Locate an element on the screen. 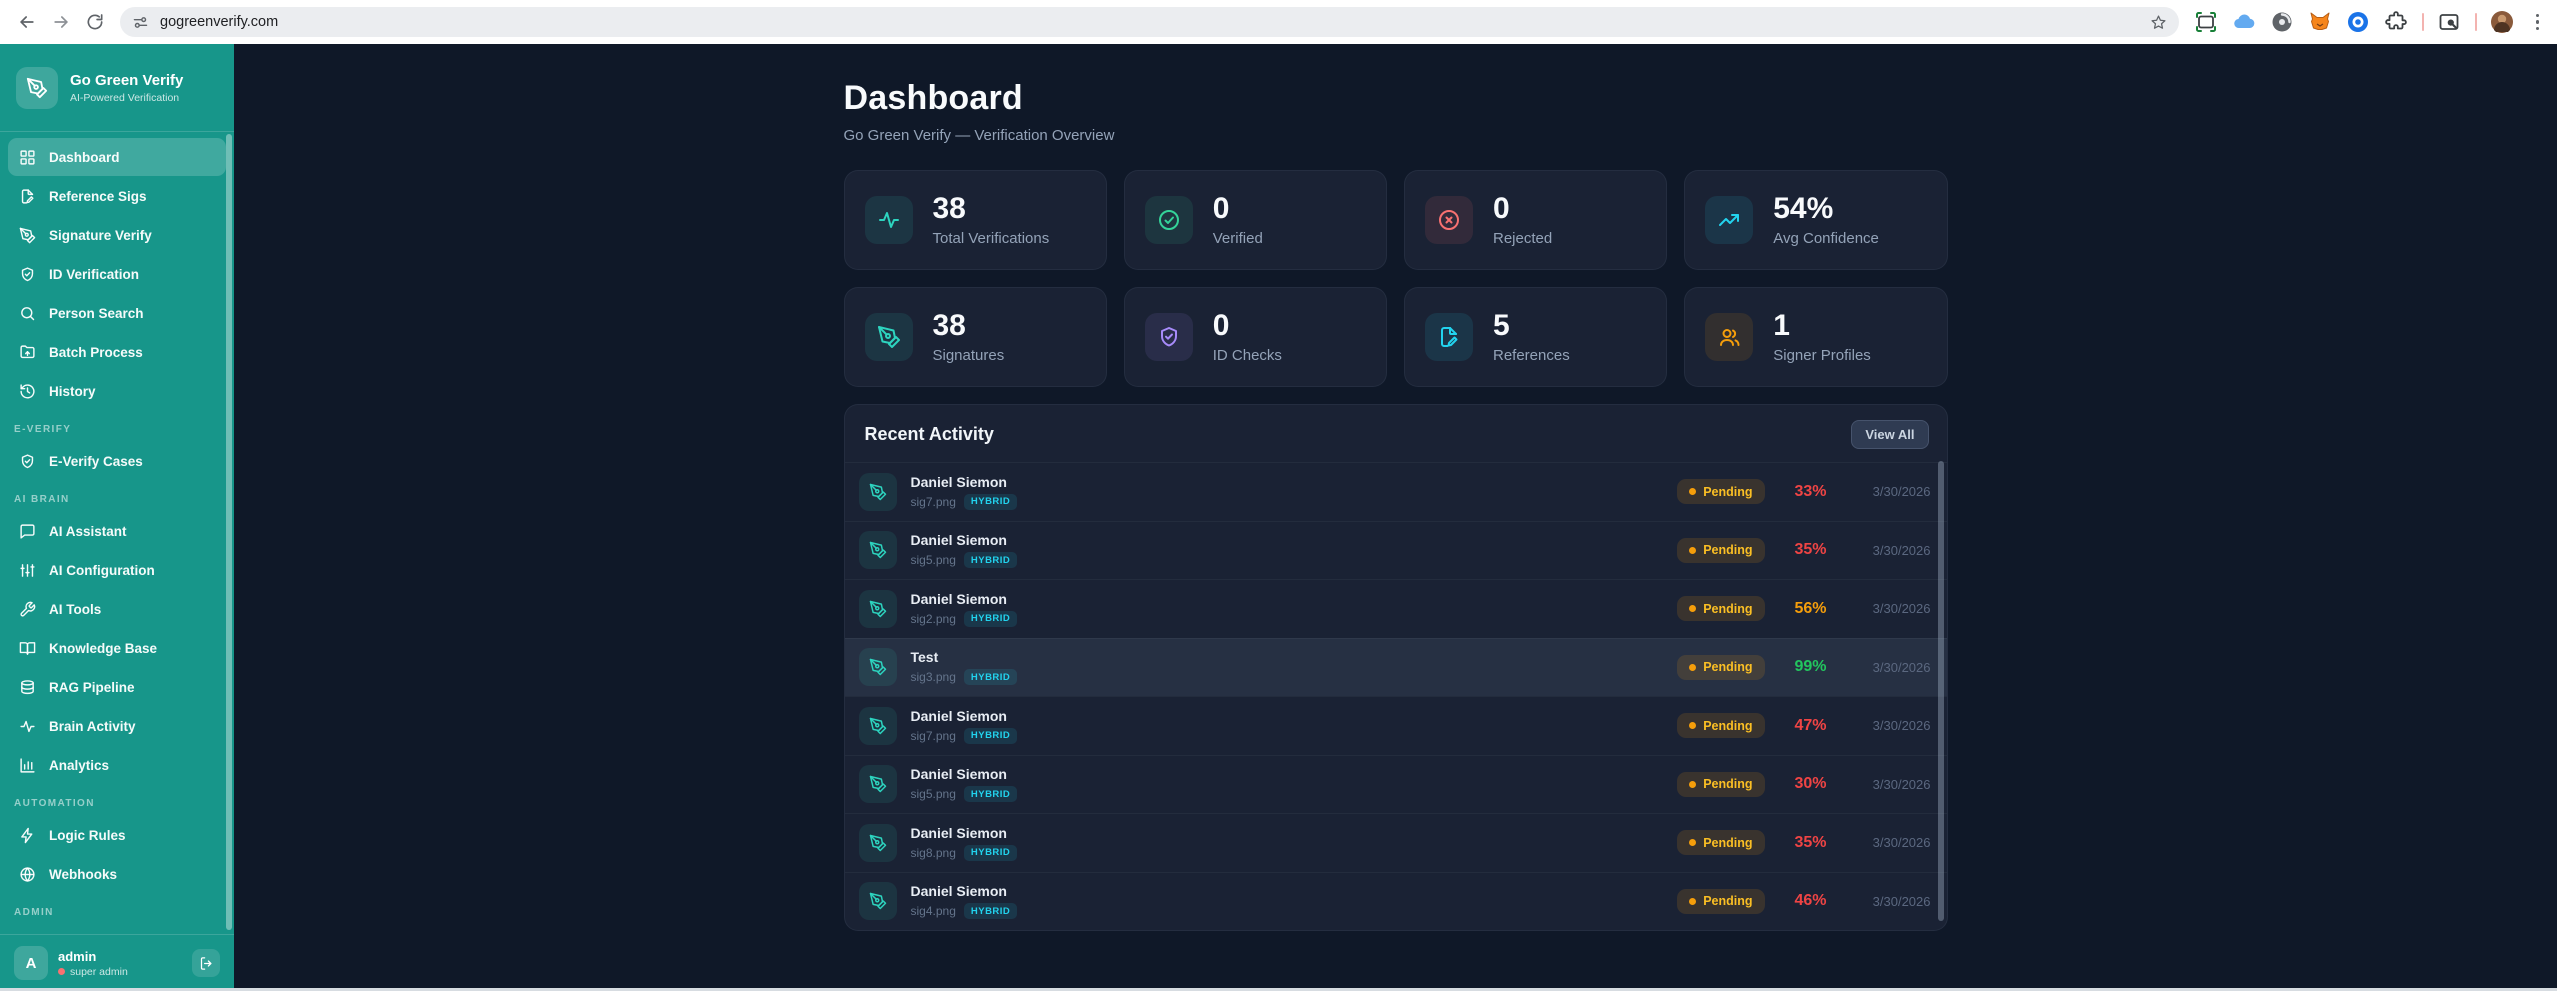 The image size is (2557, 991). activity-scrollbar-thumb is located at coordinates (1940, 691).